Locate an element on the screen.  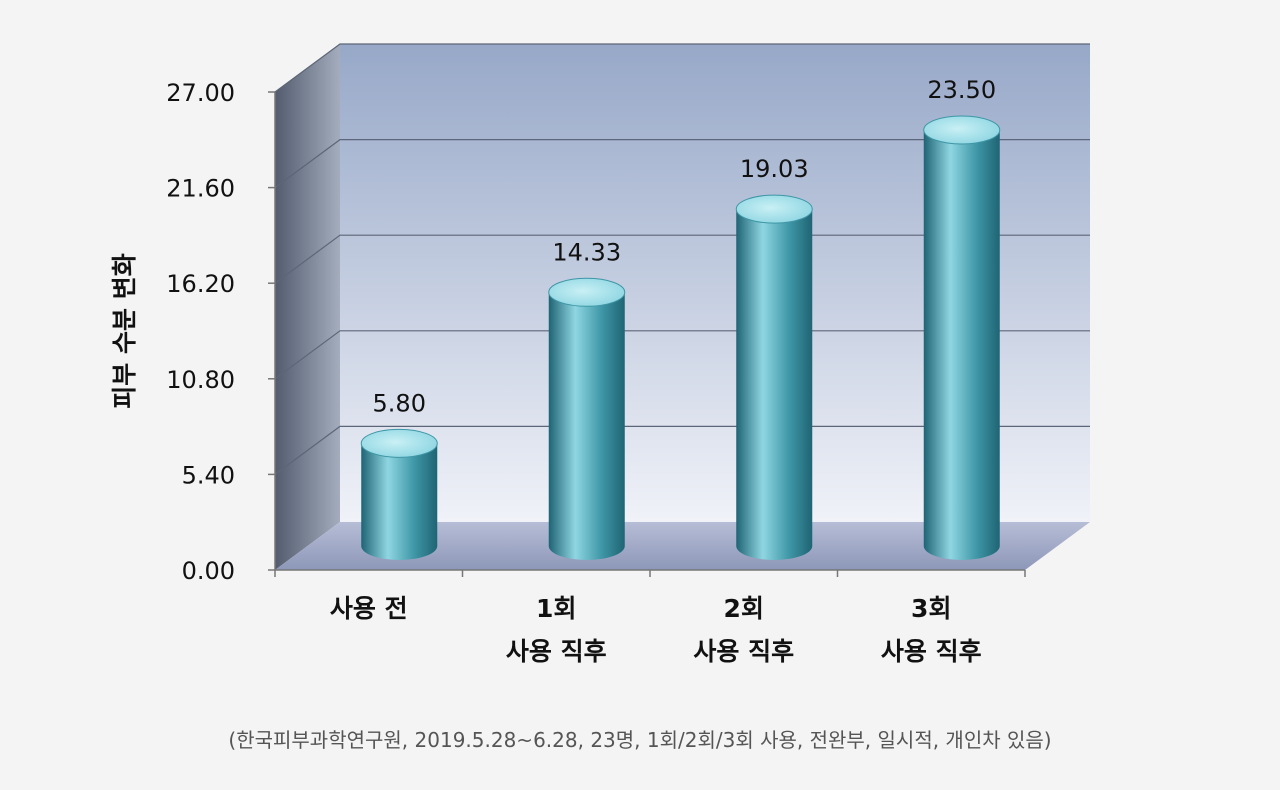
y-tick-label: 27.00 is located at coordinates (200, 93).